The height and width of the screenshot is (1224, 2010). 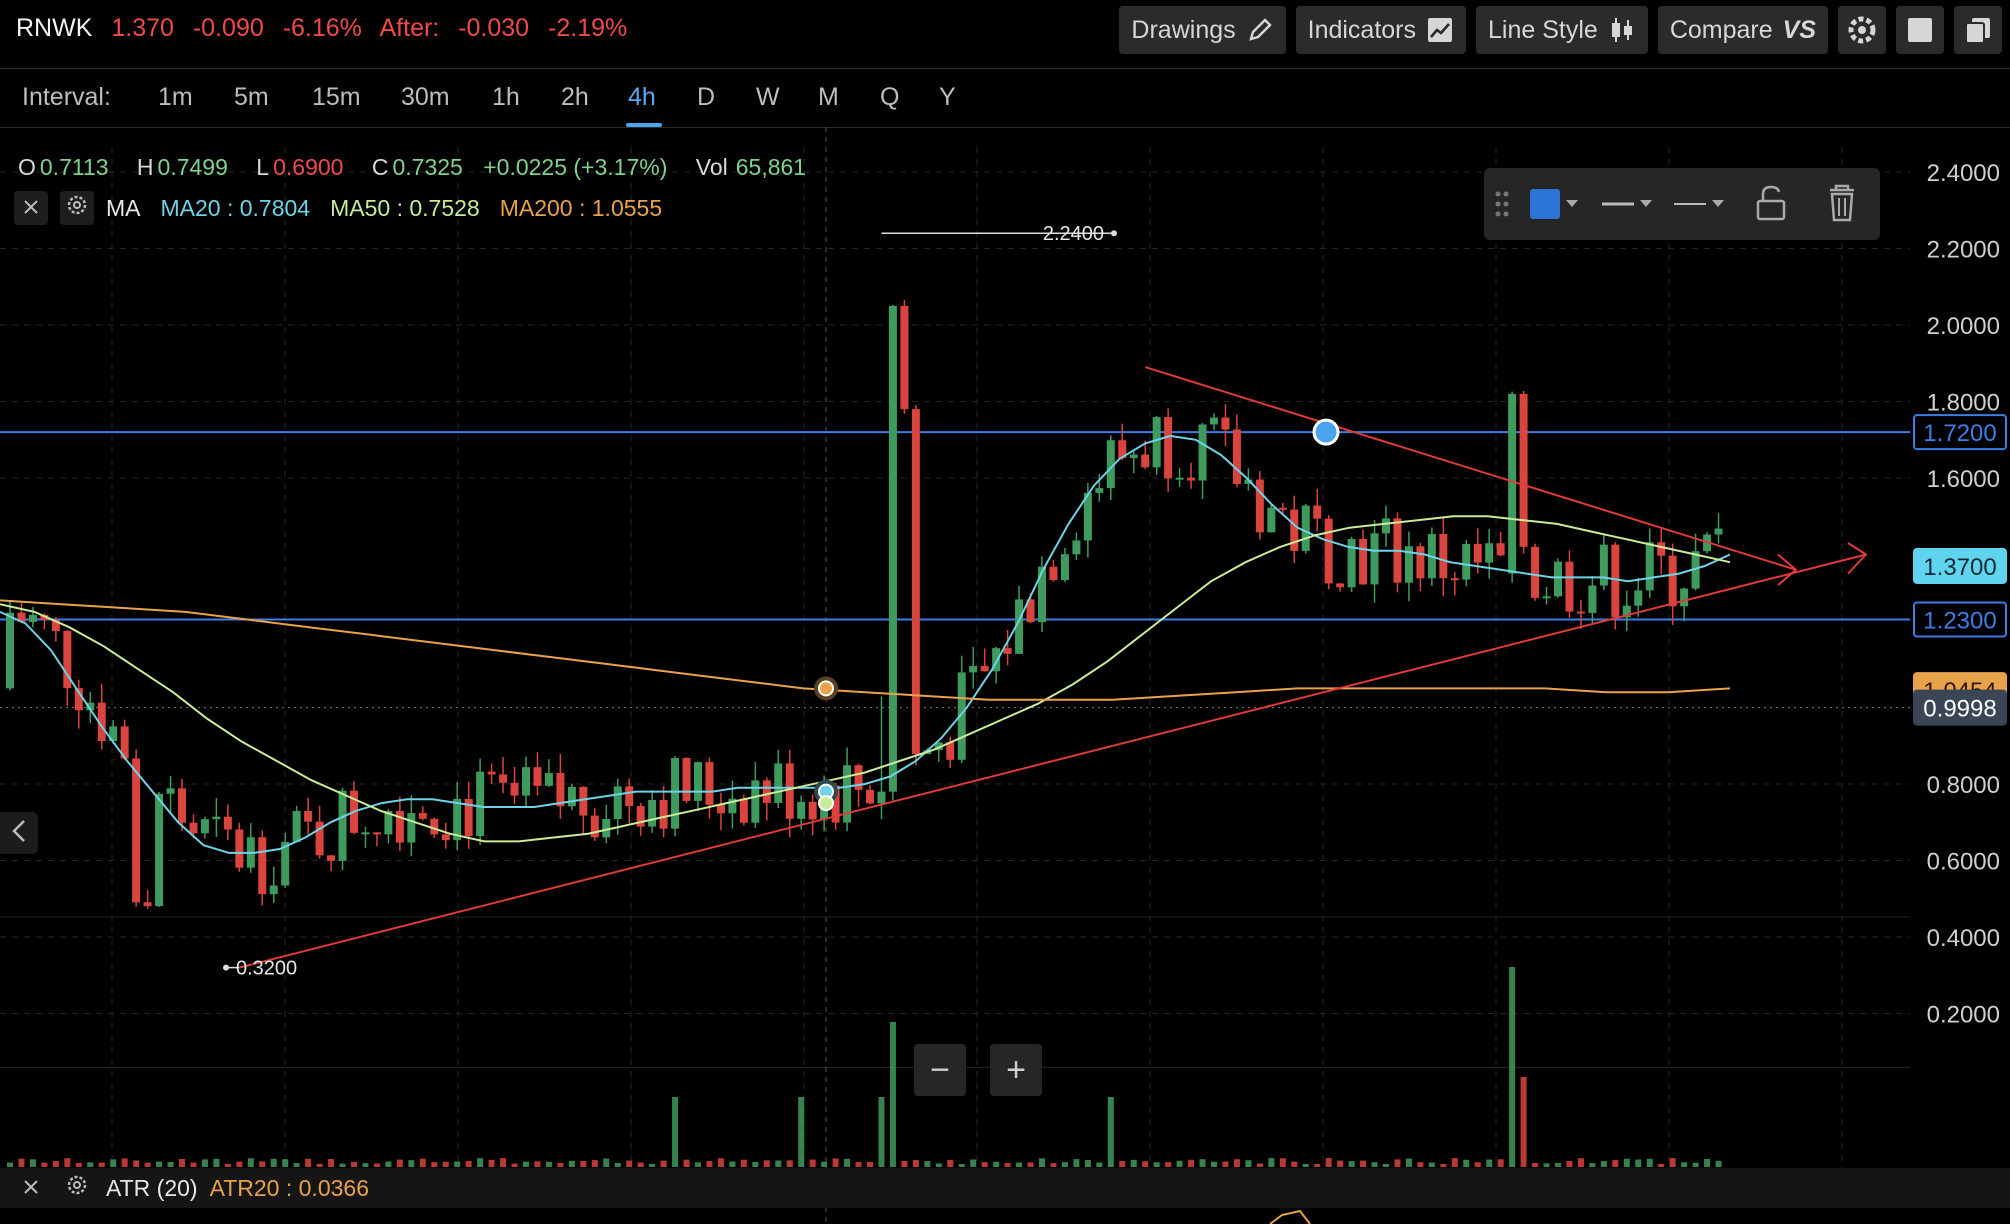 I want to click on copy-icon, so click(x=1978, y=30).